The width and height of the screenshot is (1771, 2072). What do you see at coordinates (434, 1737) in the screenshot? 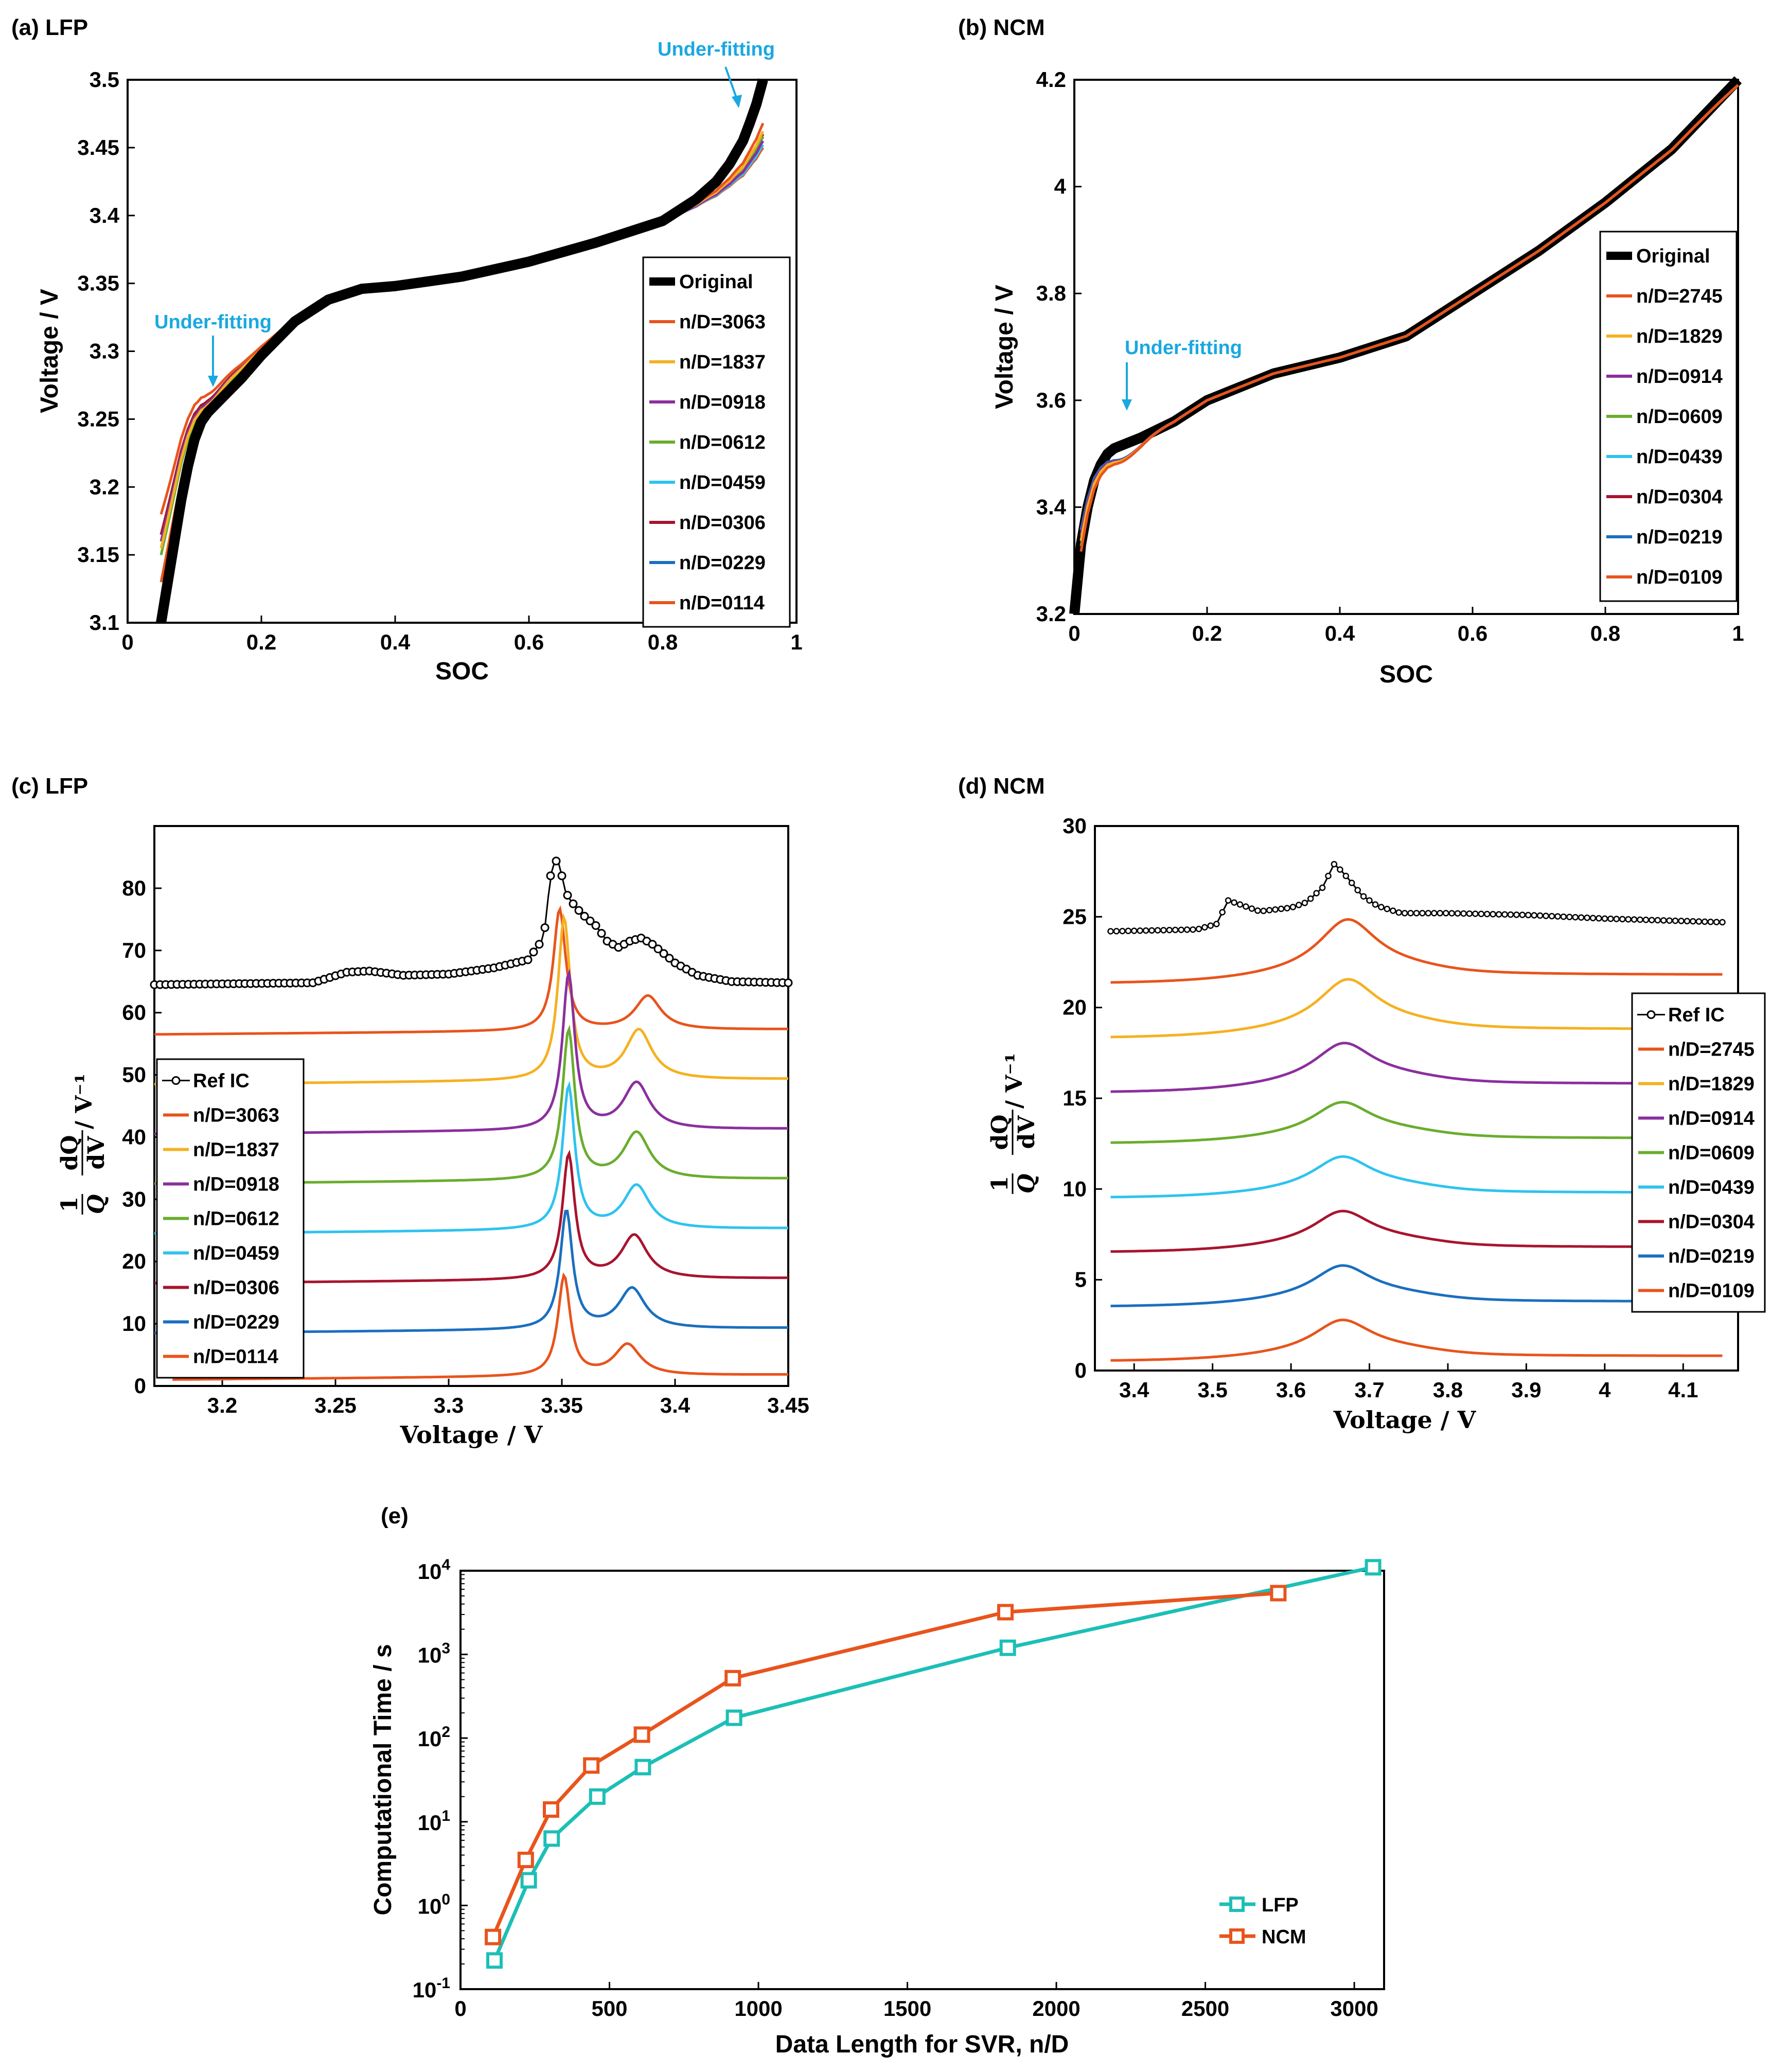
I see `panel-e-ytick-label: 10²` at bounding box center [434, 1737].